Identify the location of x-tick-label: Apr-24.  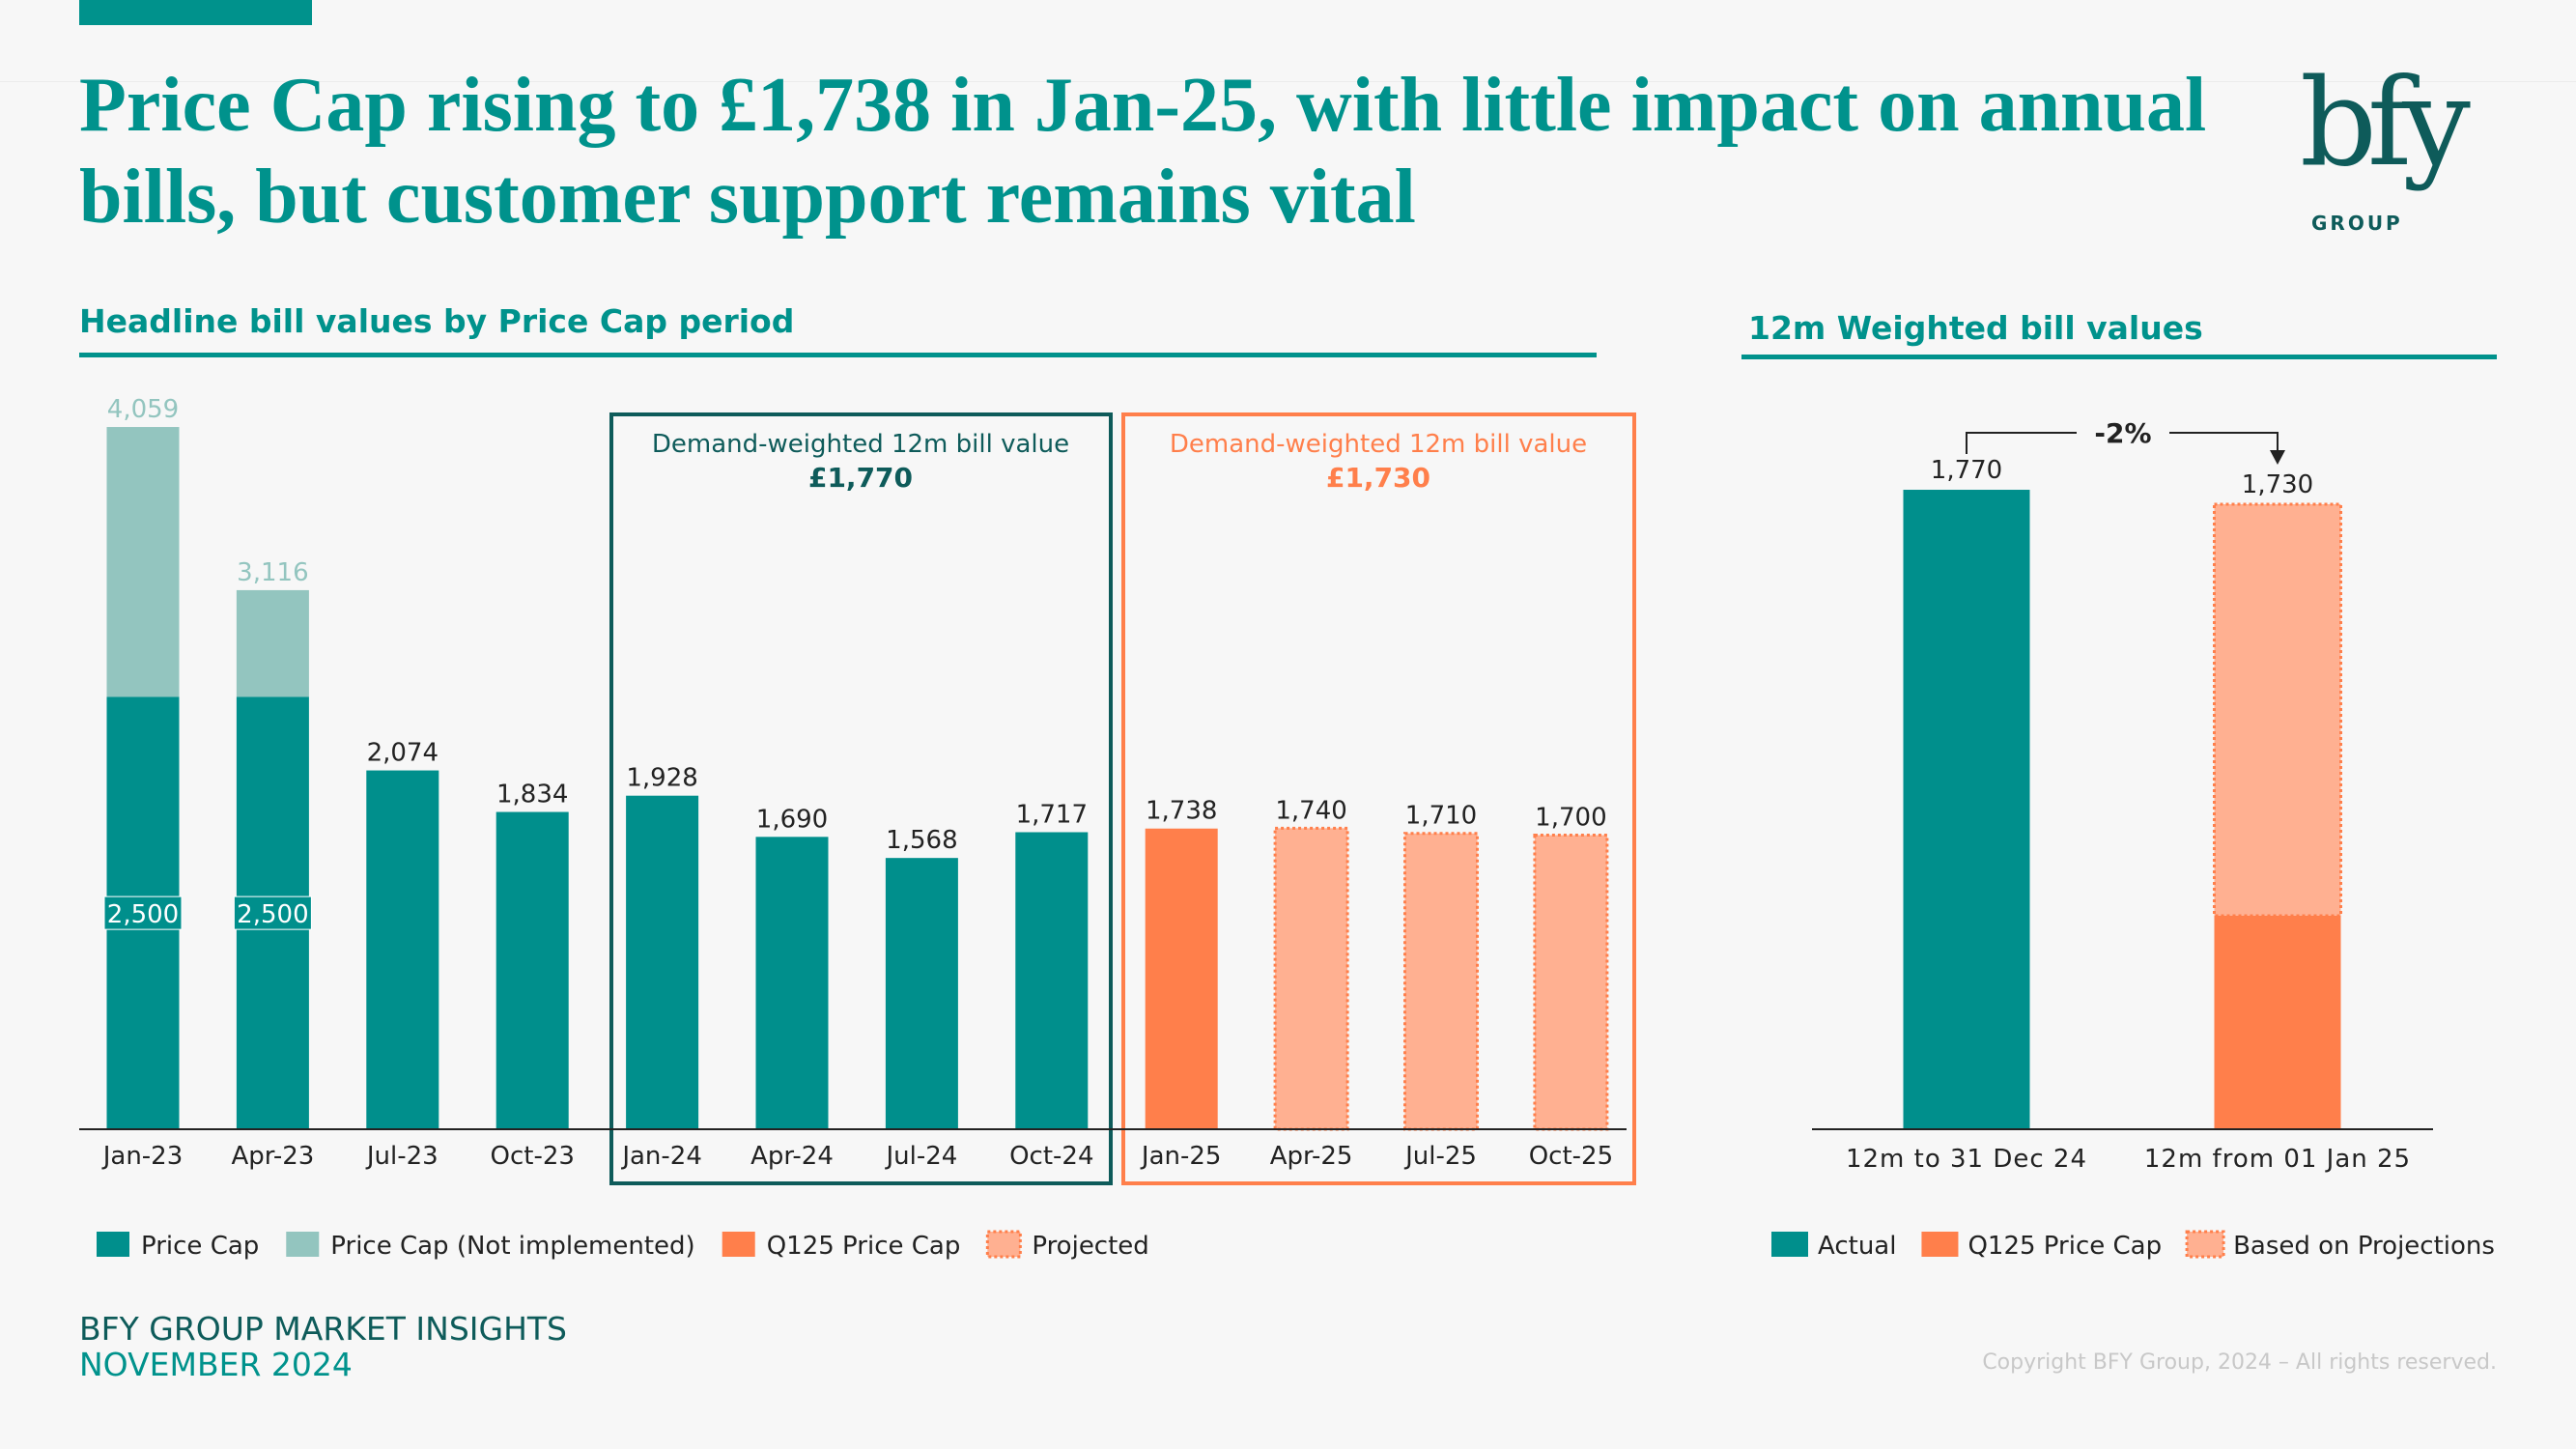
(792, 1156).